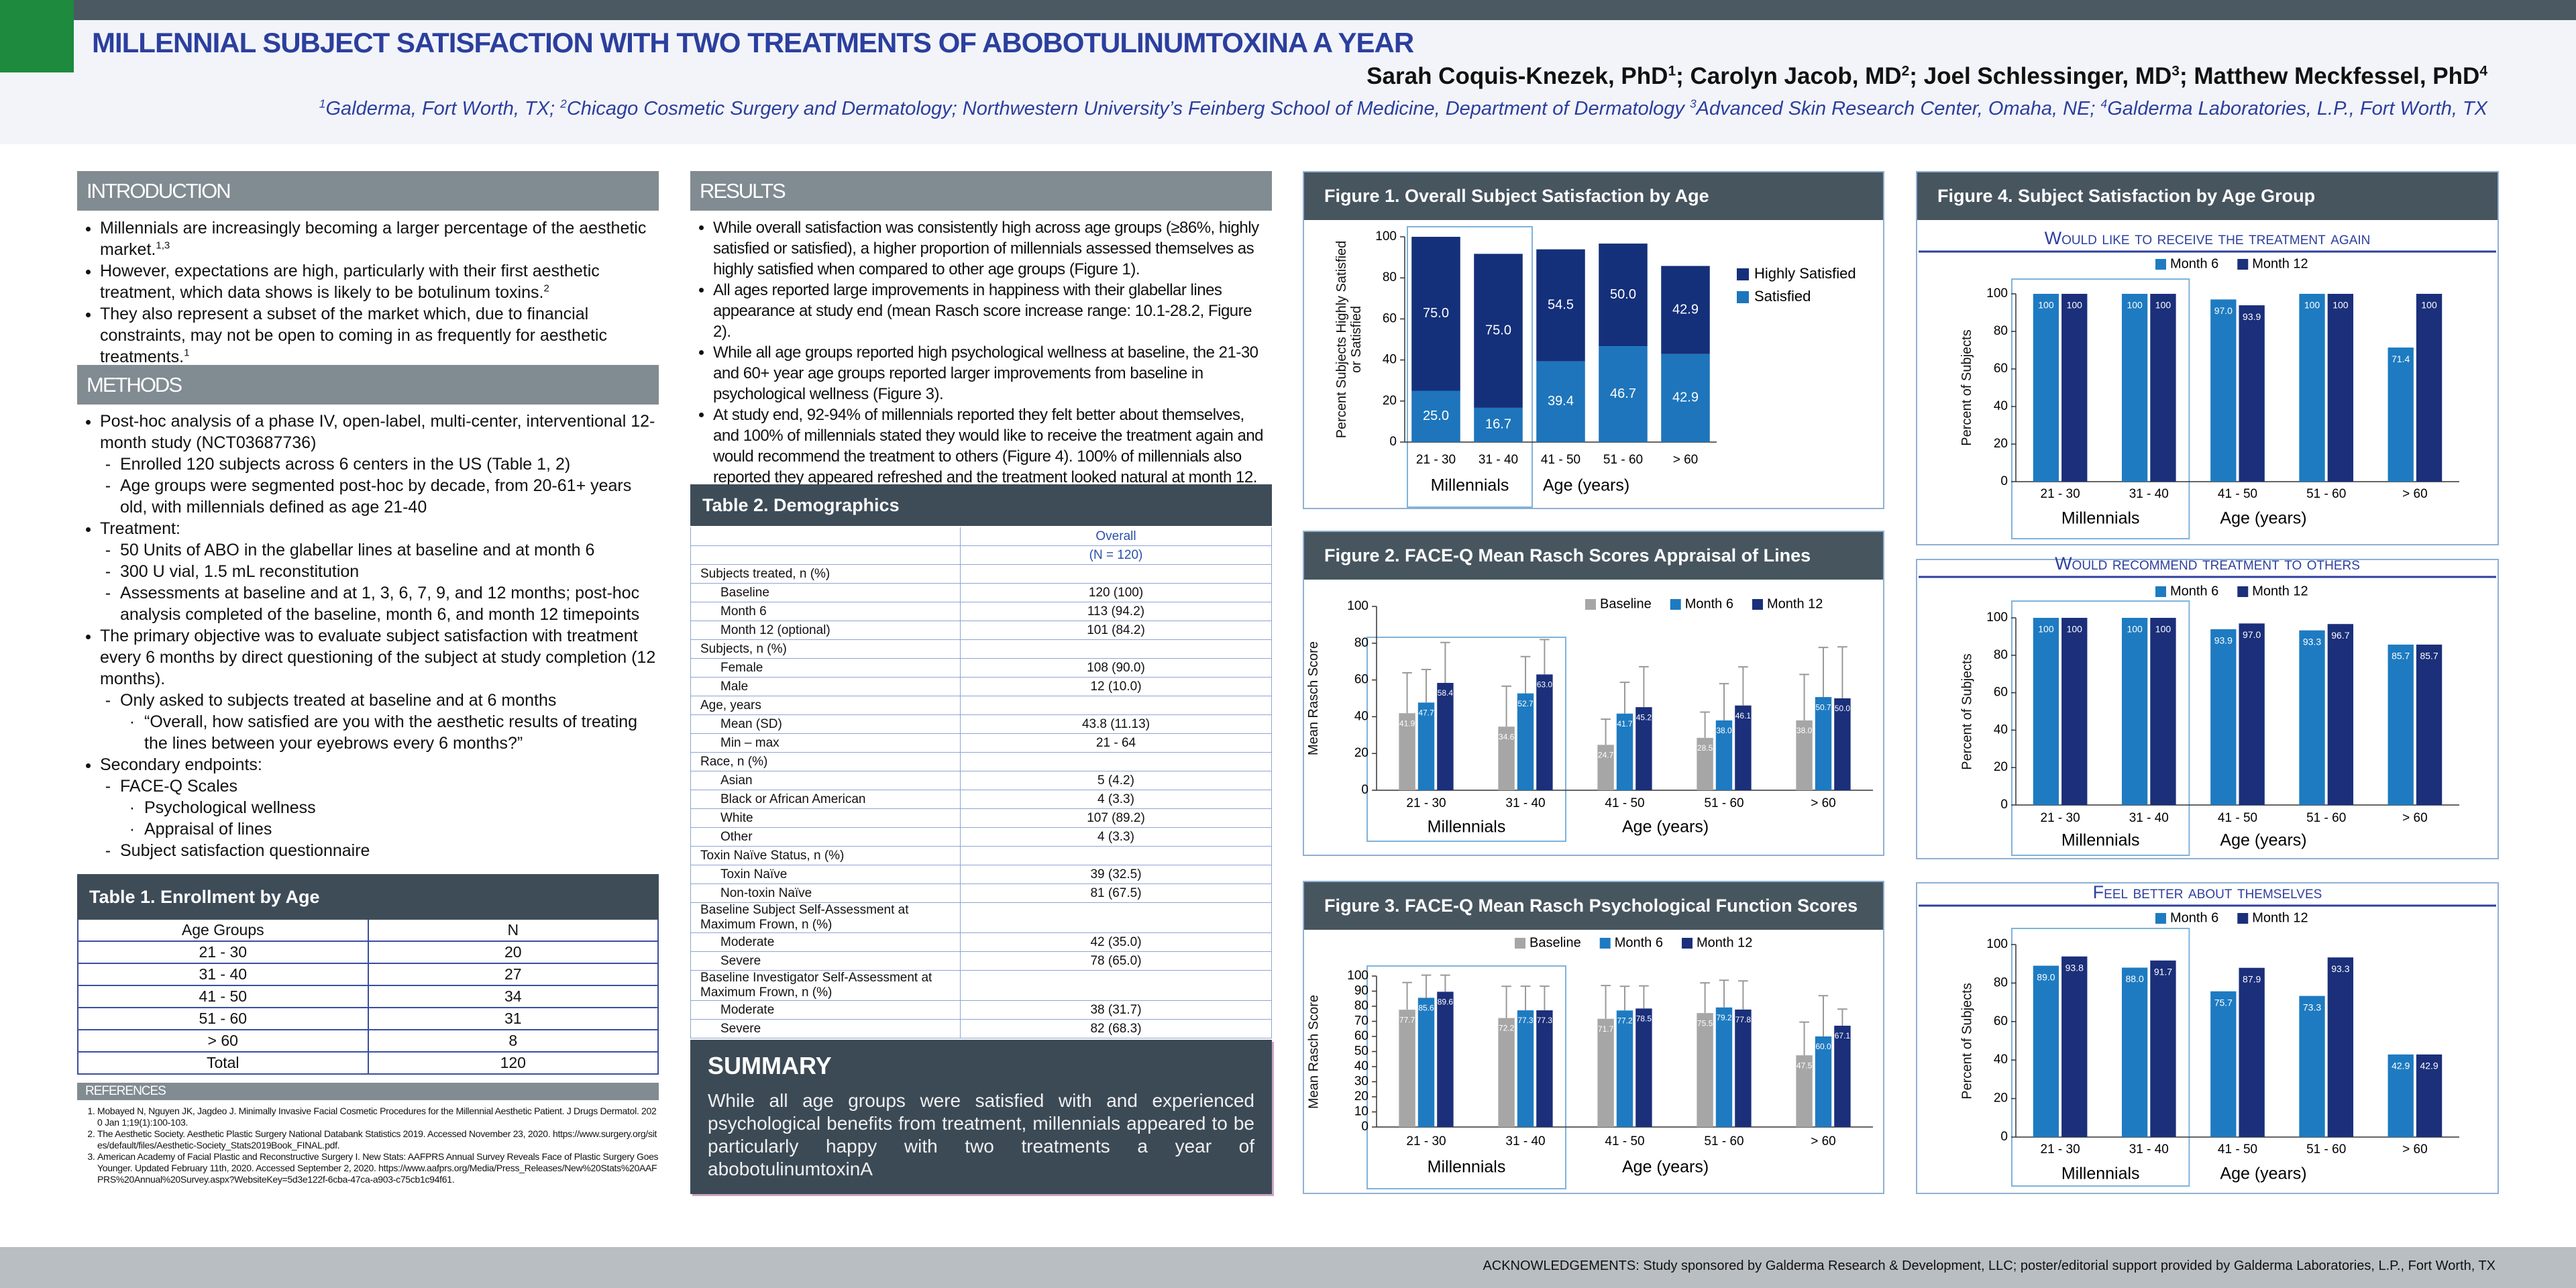  I want to click on y-tick-label: 40, so click(1361, 1066).